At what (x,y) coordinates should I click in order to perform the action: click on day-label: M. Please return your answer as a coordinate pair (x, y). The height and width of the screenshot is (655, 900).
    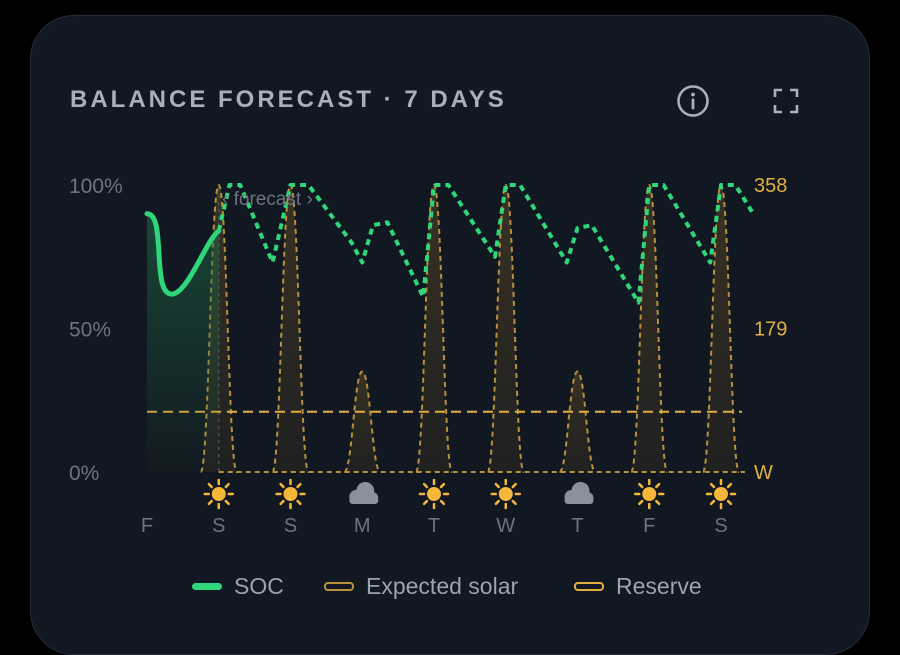
    Looking at the image, I should click on (362, 526).